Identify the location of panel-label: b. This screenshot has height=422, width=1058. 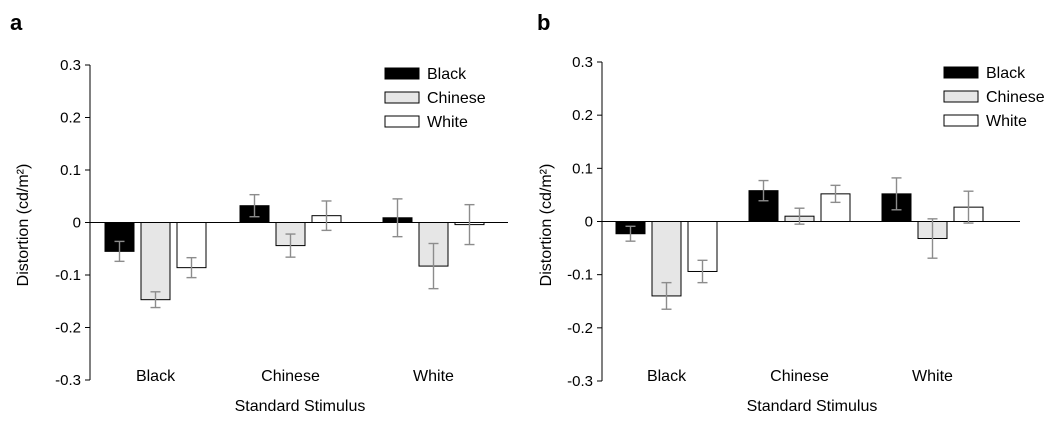
(543, 22).